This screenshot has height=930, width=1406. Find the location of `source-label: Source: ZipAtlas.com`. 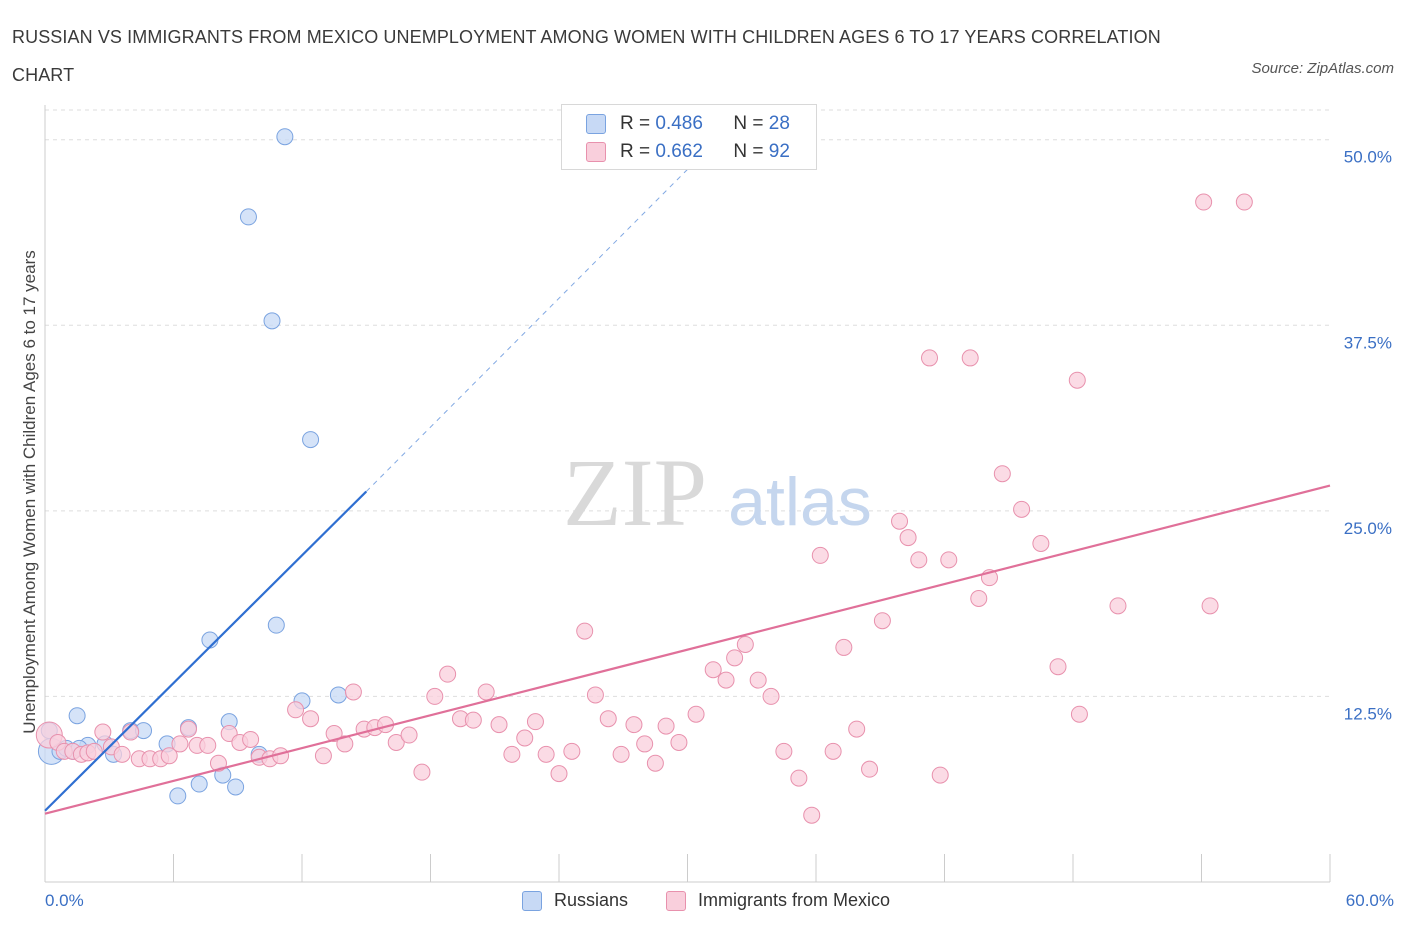

source-label: Source: ZipAtlas.com is located at coordinates (1322, 68).